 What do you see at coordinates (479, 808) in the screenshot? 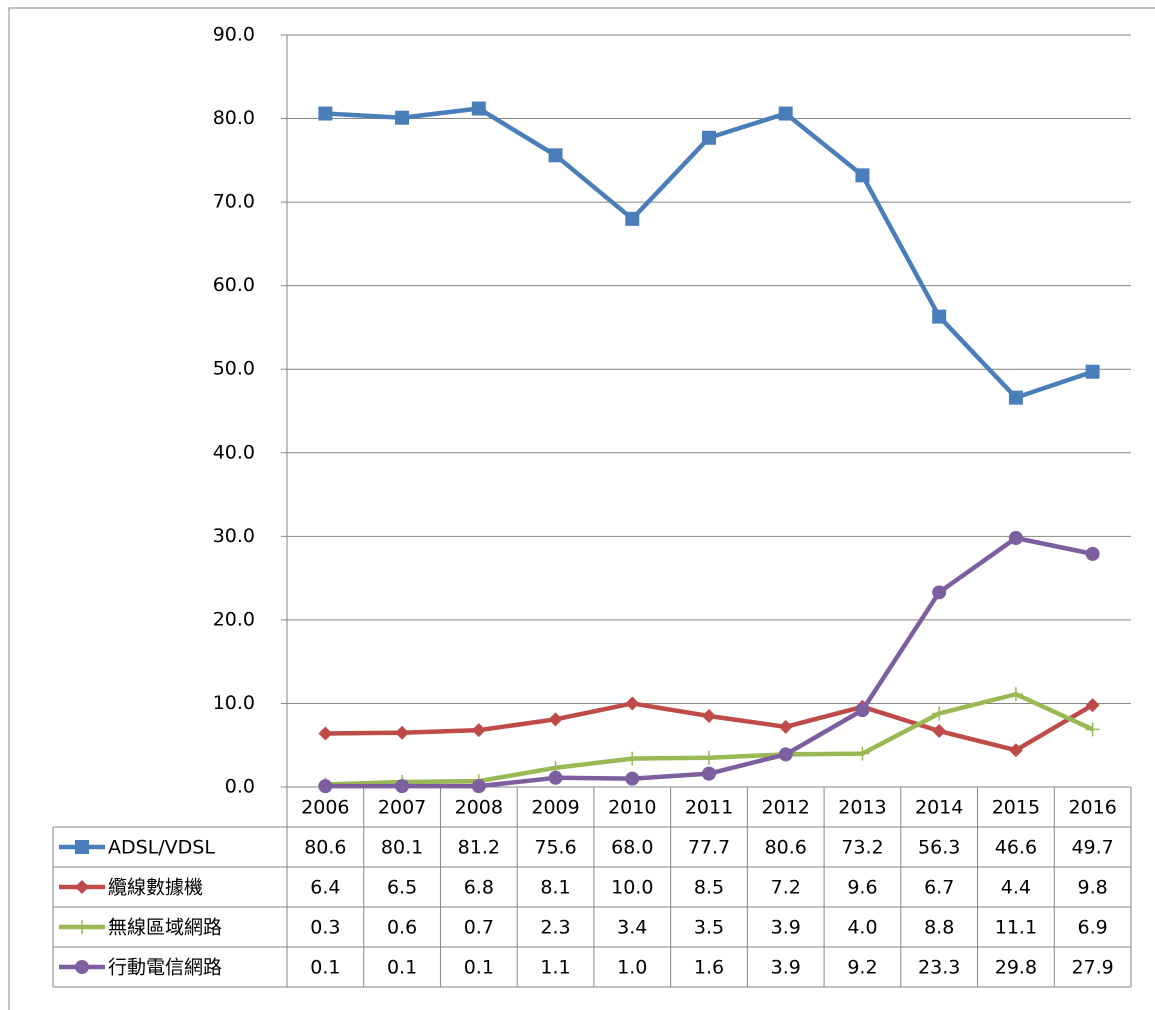
I see `x-tick-label: 2008` at bounding box center [479, 808].